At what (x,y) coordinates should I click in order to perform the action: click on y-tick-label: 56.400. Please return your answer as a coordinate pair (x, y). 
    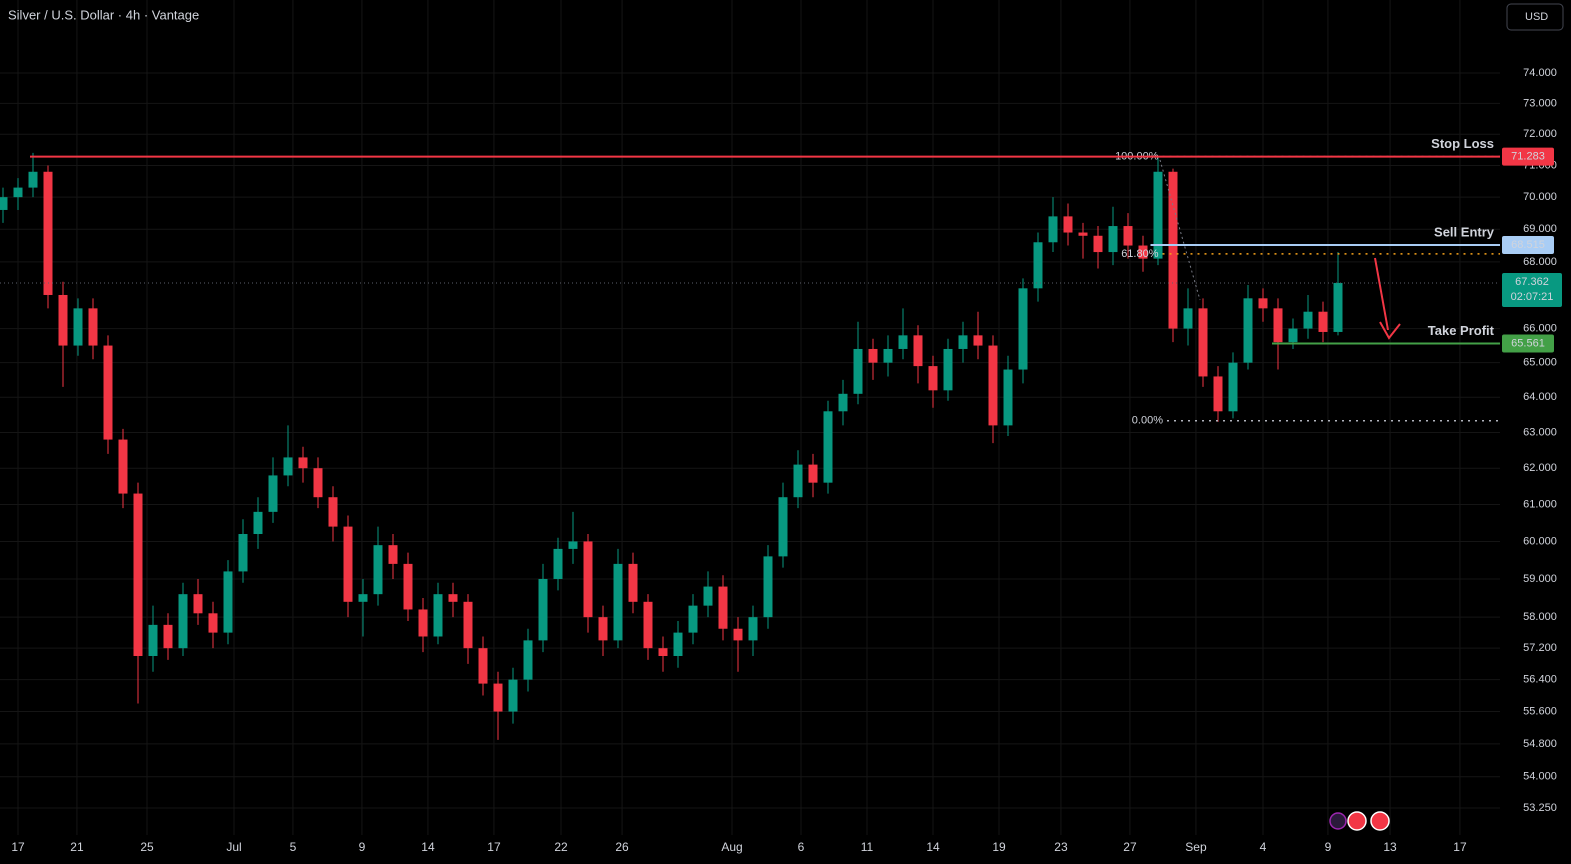
    Looking at the image, I should click on (1540, 680).